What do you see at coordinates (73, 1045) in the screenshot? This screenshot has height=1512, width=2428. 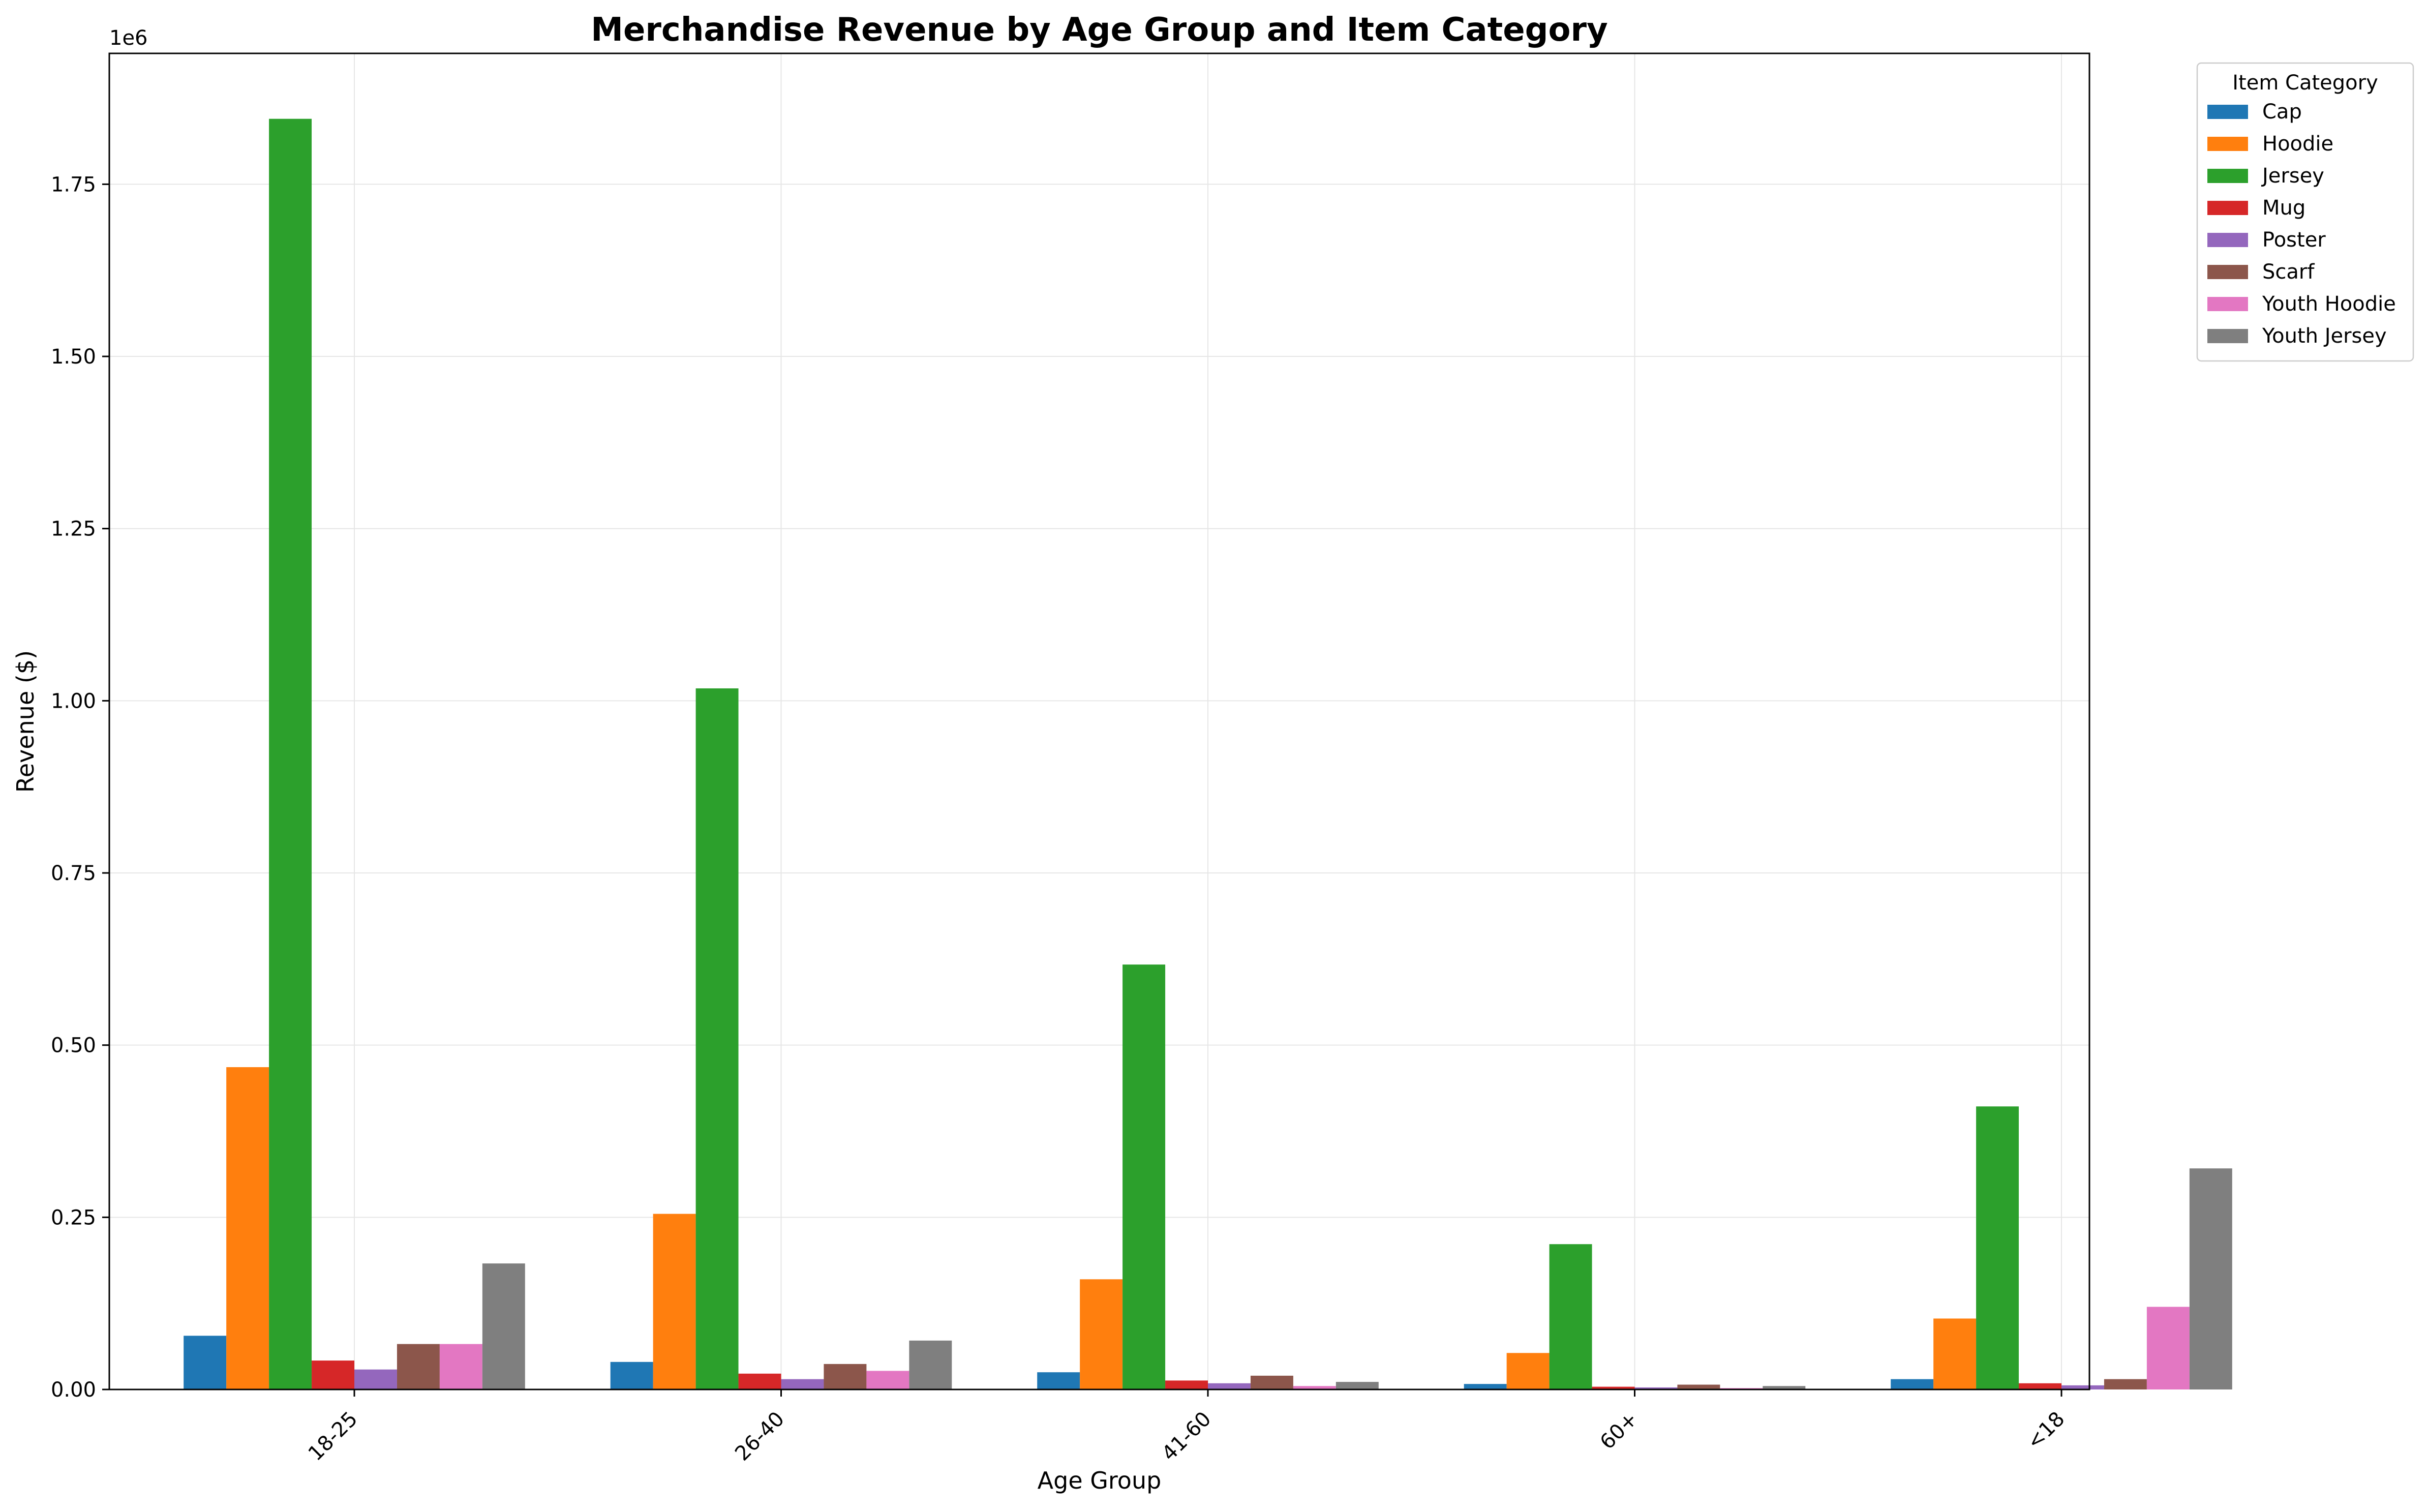 I see `y-tick-label: 0.50` at bounding box center [73, 1045].